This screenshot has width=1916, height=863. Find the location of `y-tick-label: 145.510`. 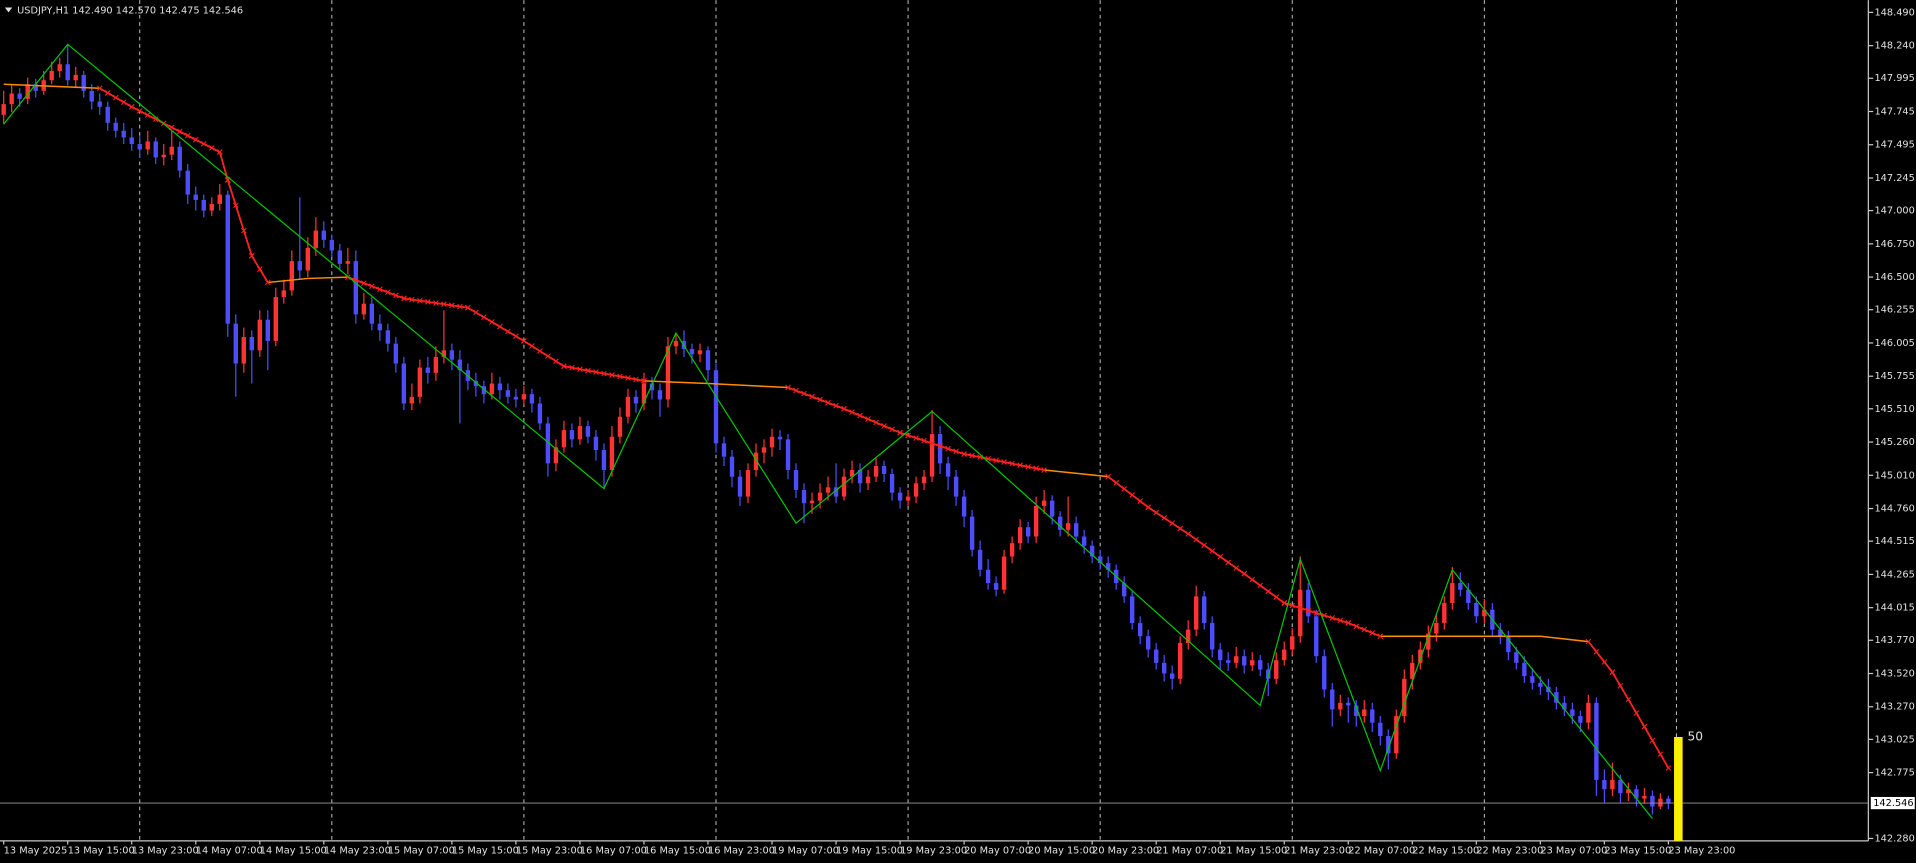

y-tick-label: 145.510 is located at coordinates (1894, 409).